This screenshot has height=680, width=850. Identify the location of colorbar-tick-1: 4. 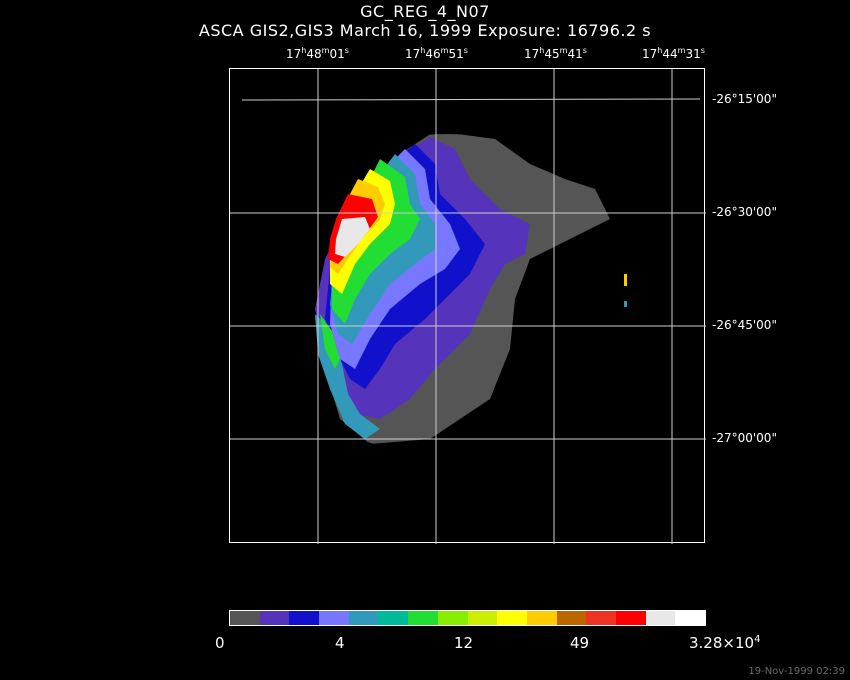
(340, 643).